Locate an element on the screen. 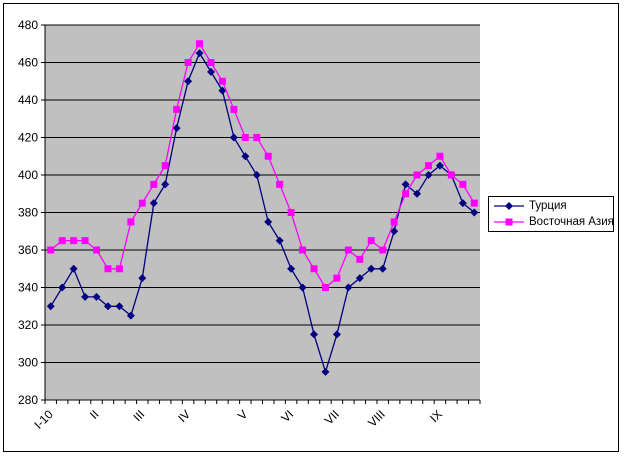 Image resolution: width=624 pixels, height=457 pixels. y-axis-tick-label: 320 is located at coordinates (28, 325).